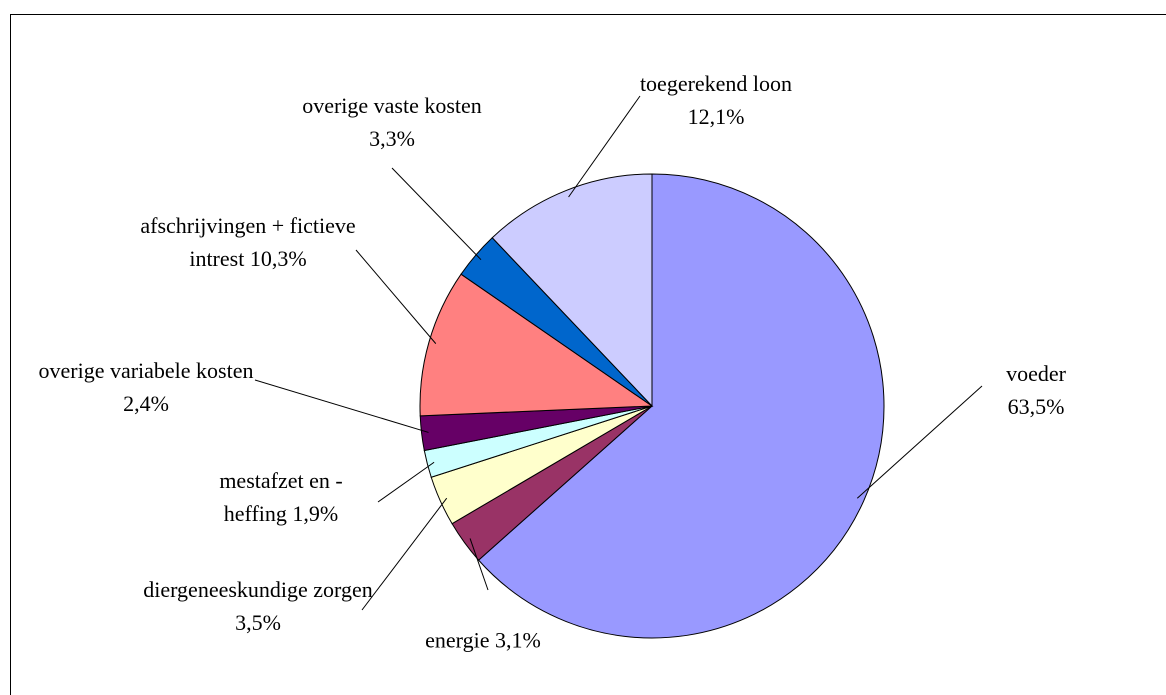 The height and width of the screenshot is (695, 1166). Describe the element at coordinates (1036, 406) in the screenshot. I see `value-label: 63,5%` at that location.